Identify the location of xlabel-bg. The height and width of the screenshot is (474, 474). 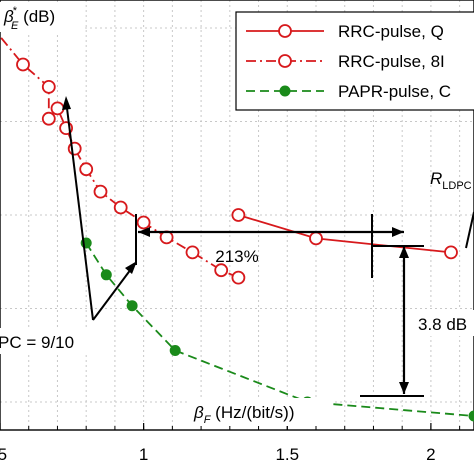
(261, 412).